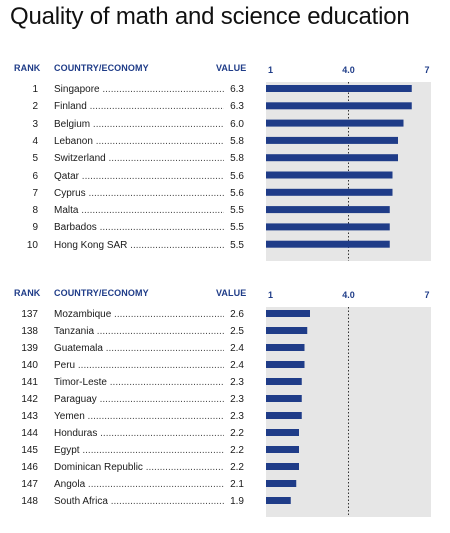 The width and height of the screenshot is (450, 533). What do you see at coordinates (234, 124) in the screenshot?
I see `value-cell: 6.0` at bounding box center [234, 124].